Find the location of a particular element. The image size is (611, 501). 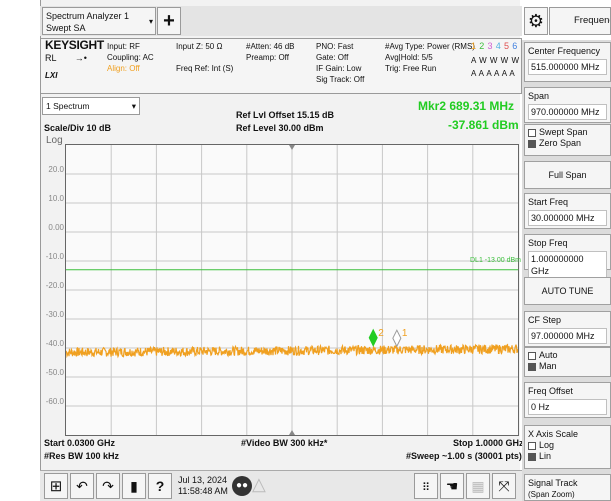

start-freq-value: 30.000000 MHz is located at coordinates (567, 218).